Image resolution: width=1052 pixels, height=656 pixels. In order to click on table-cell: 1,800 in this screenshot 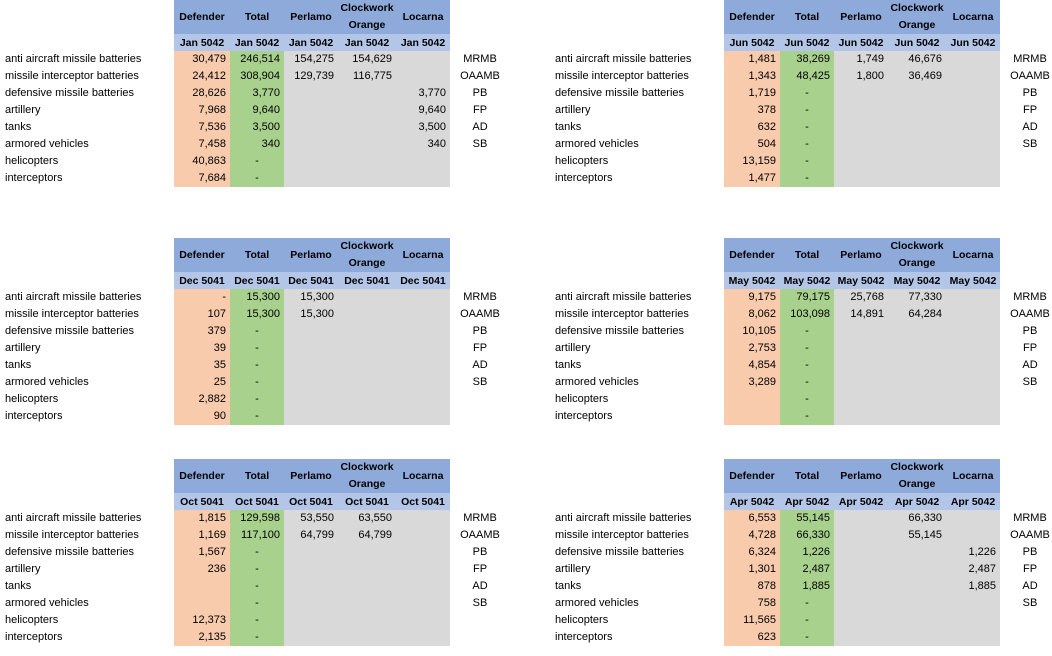, I will do `click(870, 76)`.